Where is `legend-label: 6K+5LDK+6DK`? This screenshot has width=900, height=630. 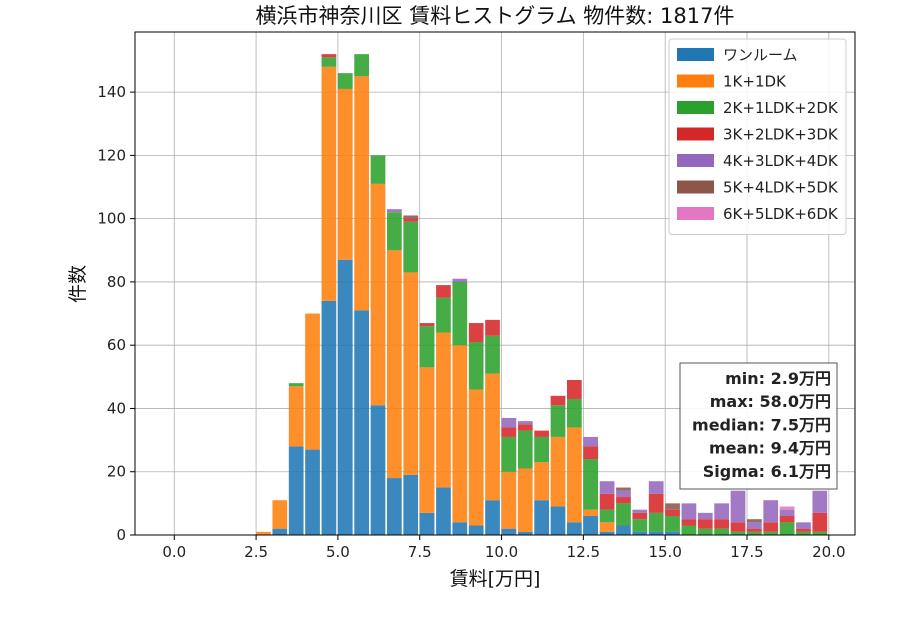 legend-label: 6K+5LDK+6DK is located at coordinates (781, 214).